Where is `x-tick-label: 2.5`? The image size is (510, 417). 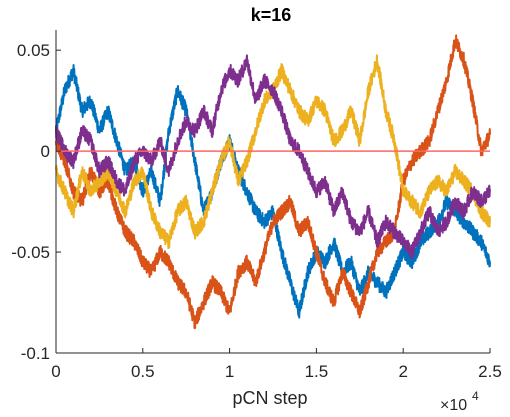
x-tick-label: 2.5 is located at coordinates (490, 371).